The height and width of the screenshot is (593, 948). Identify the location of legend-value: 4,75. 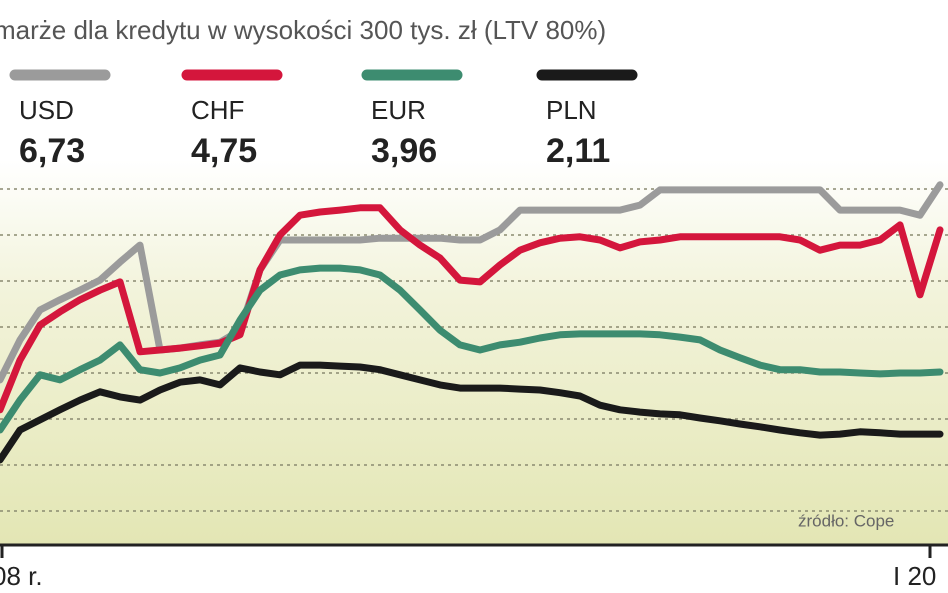
(224, 151).